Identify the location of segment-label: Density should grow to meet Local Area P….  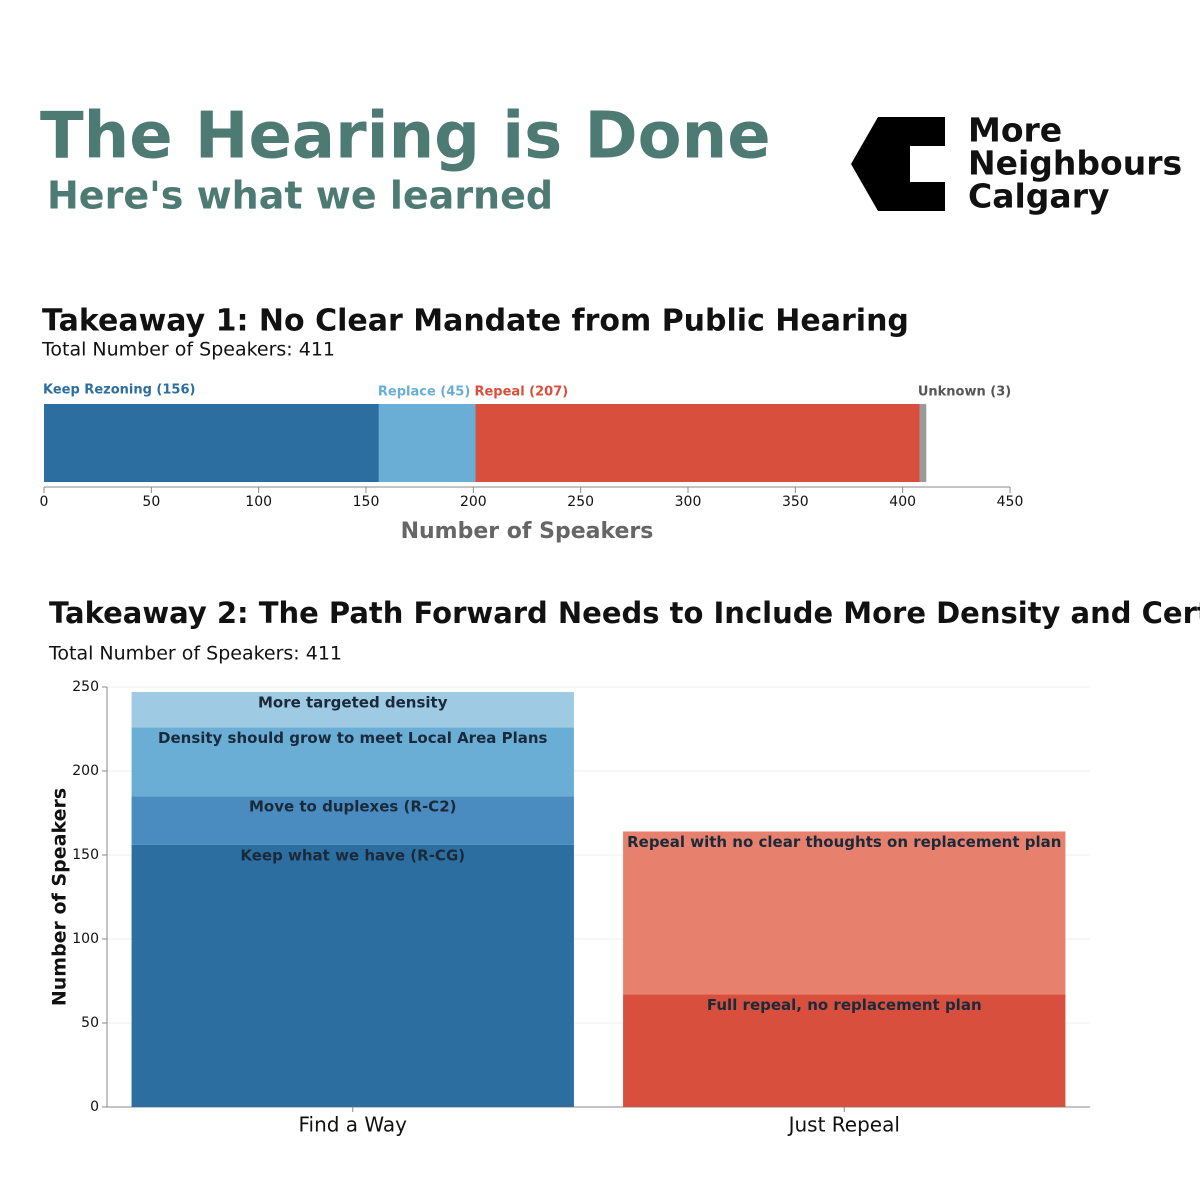
(353, 738).